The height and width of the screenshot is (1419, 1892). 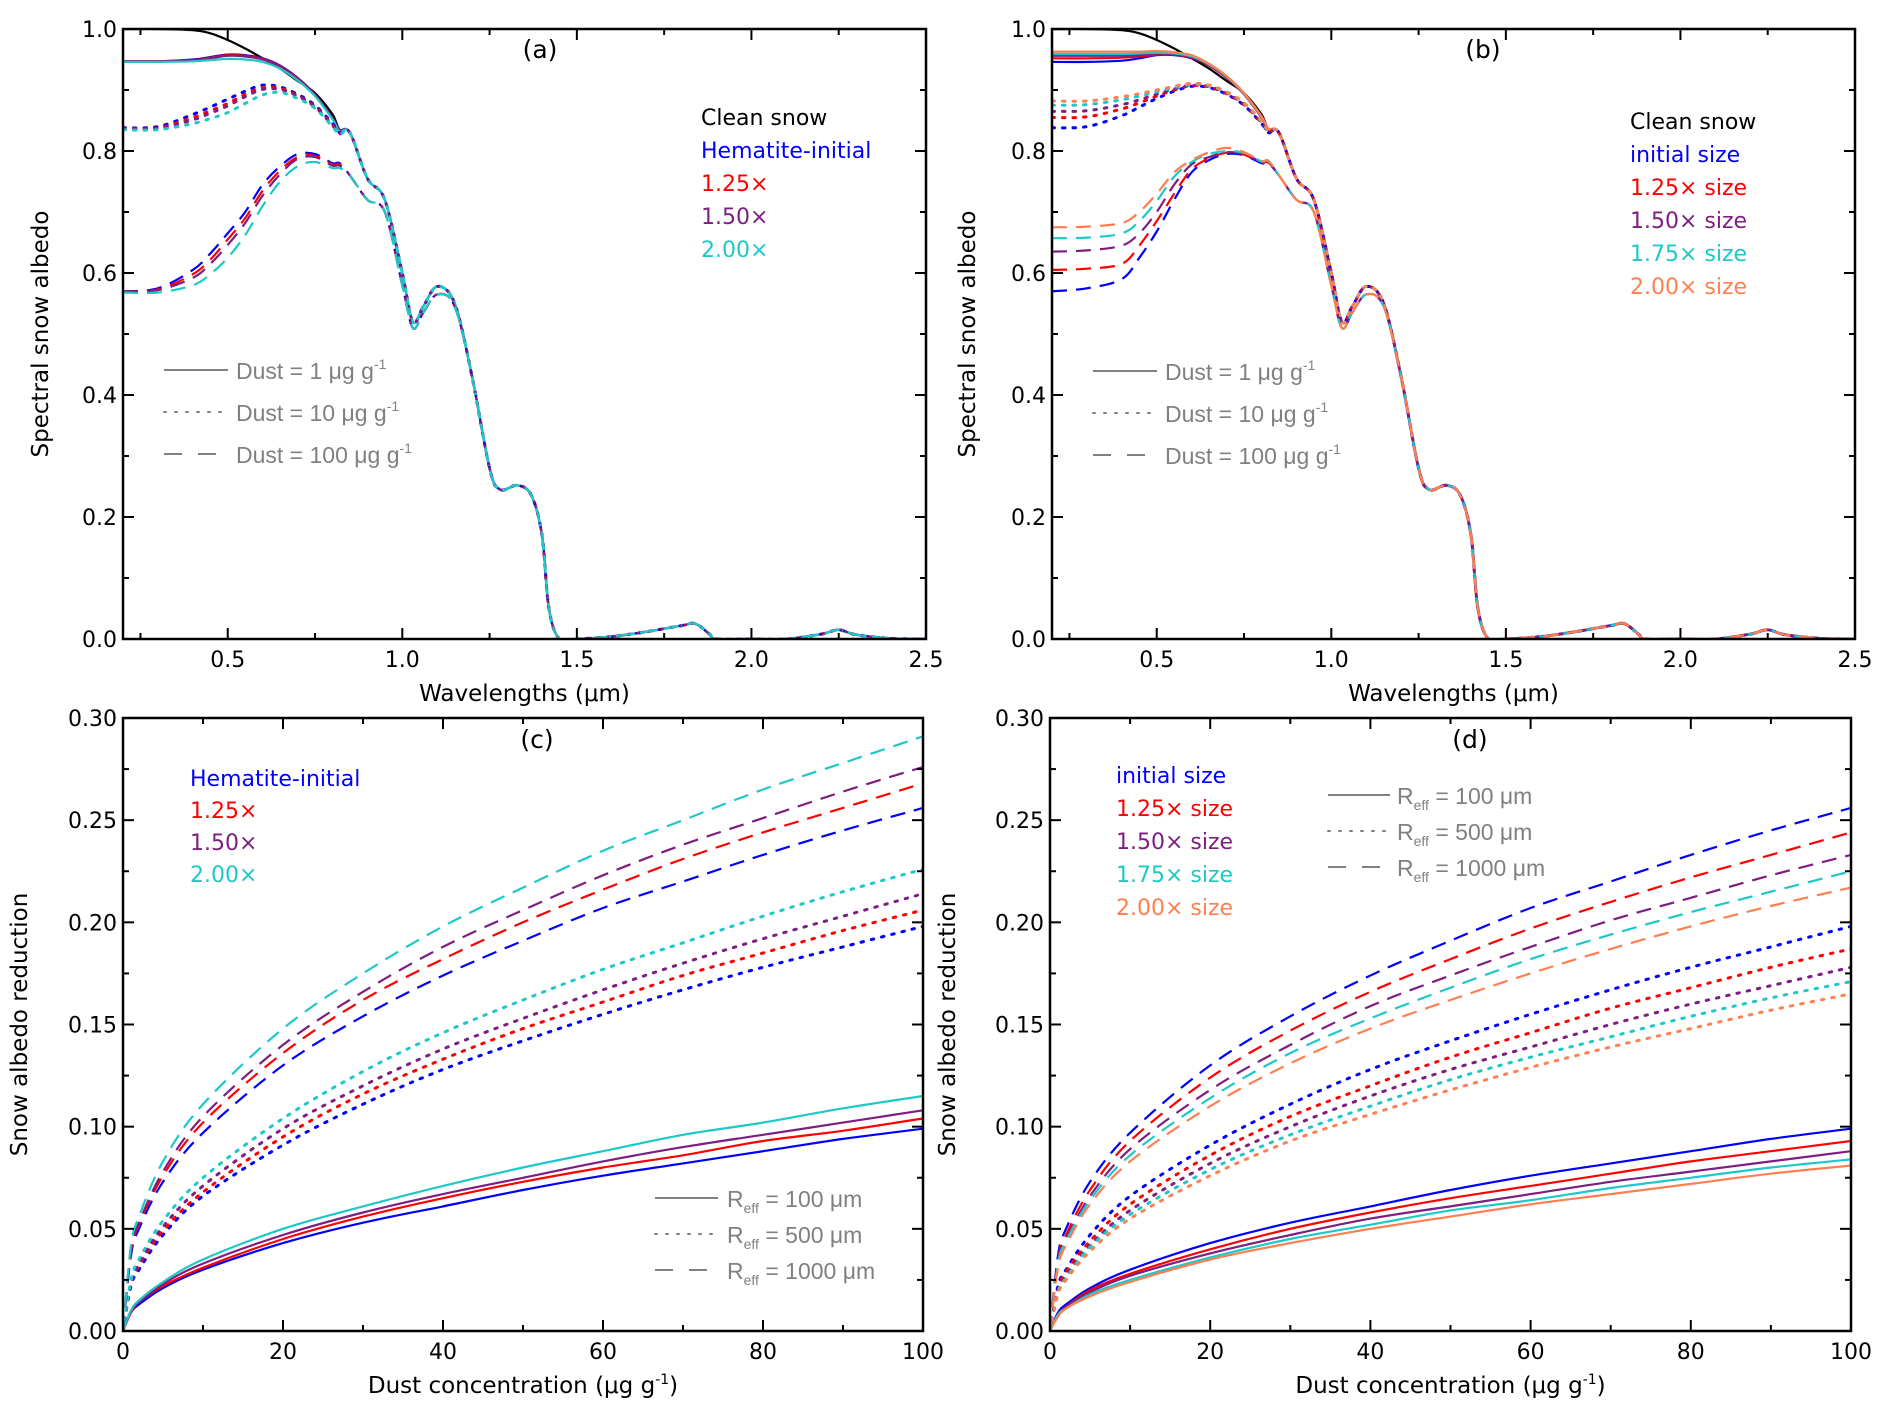 I want to click on x-axis-label-text: Wavelengths (μm), so click(x=524, y=694).